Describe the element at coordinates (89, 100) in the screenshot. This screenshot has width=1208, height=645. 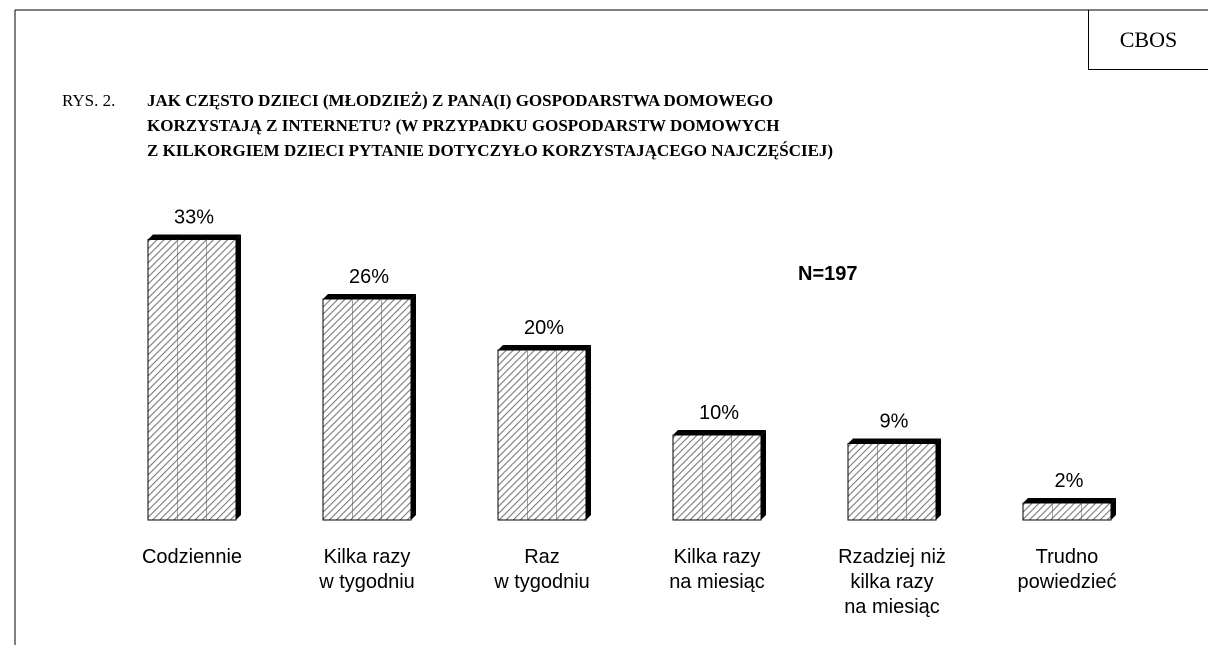
I see `figure-label: RYS. 2.` at that location.